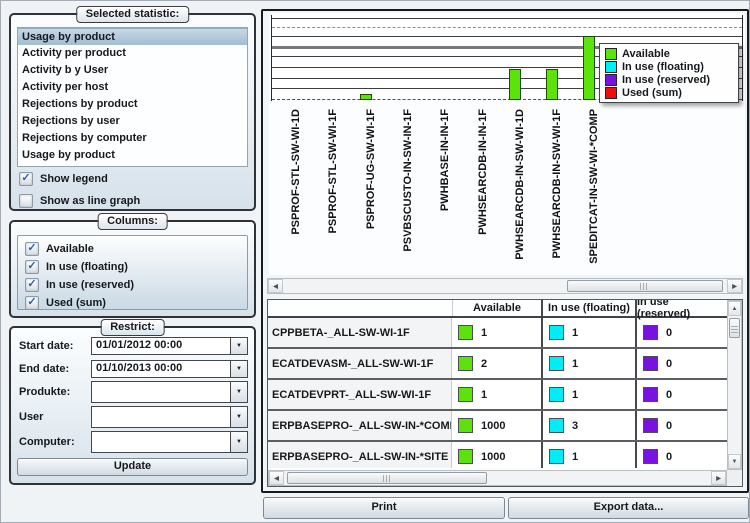 The image size is (750, 523). What do you see at coordinates (496, 308) in the screenshot?
I see `table-column-header: Available` at bounding box center [496, 308].